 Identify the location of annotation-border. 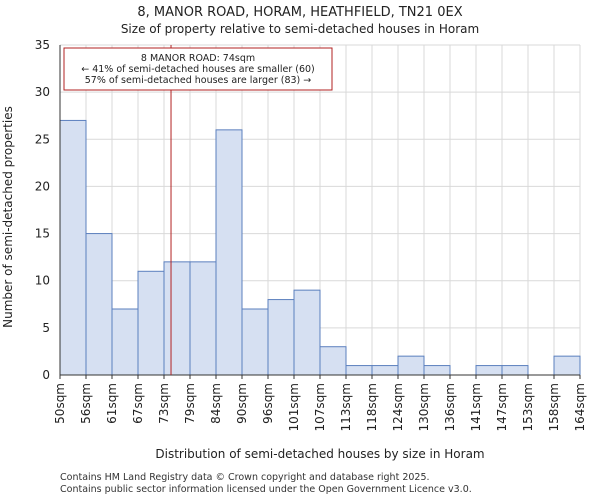
(198, 69).